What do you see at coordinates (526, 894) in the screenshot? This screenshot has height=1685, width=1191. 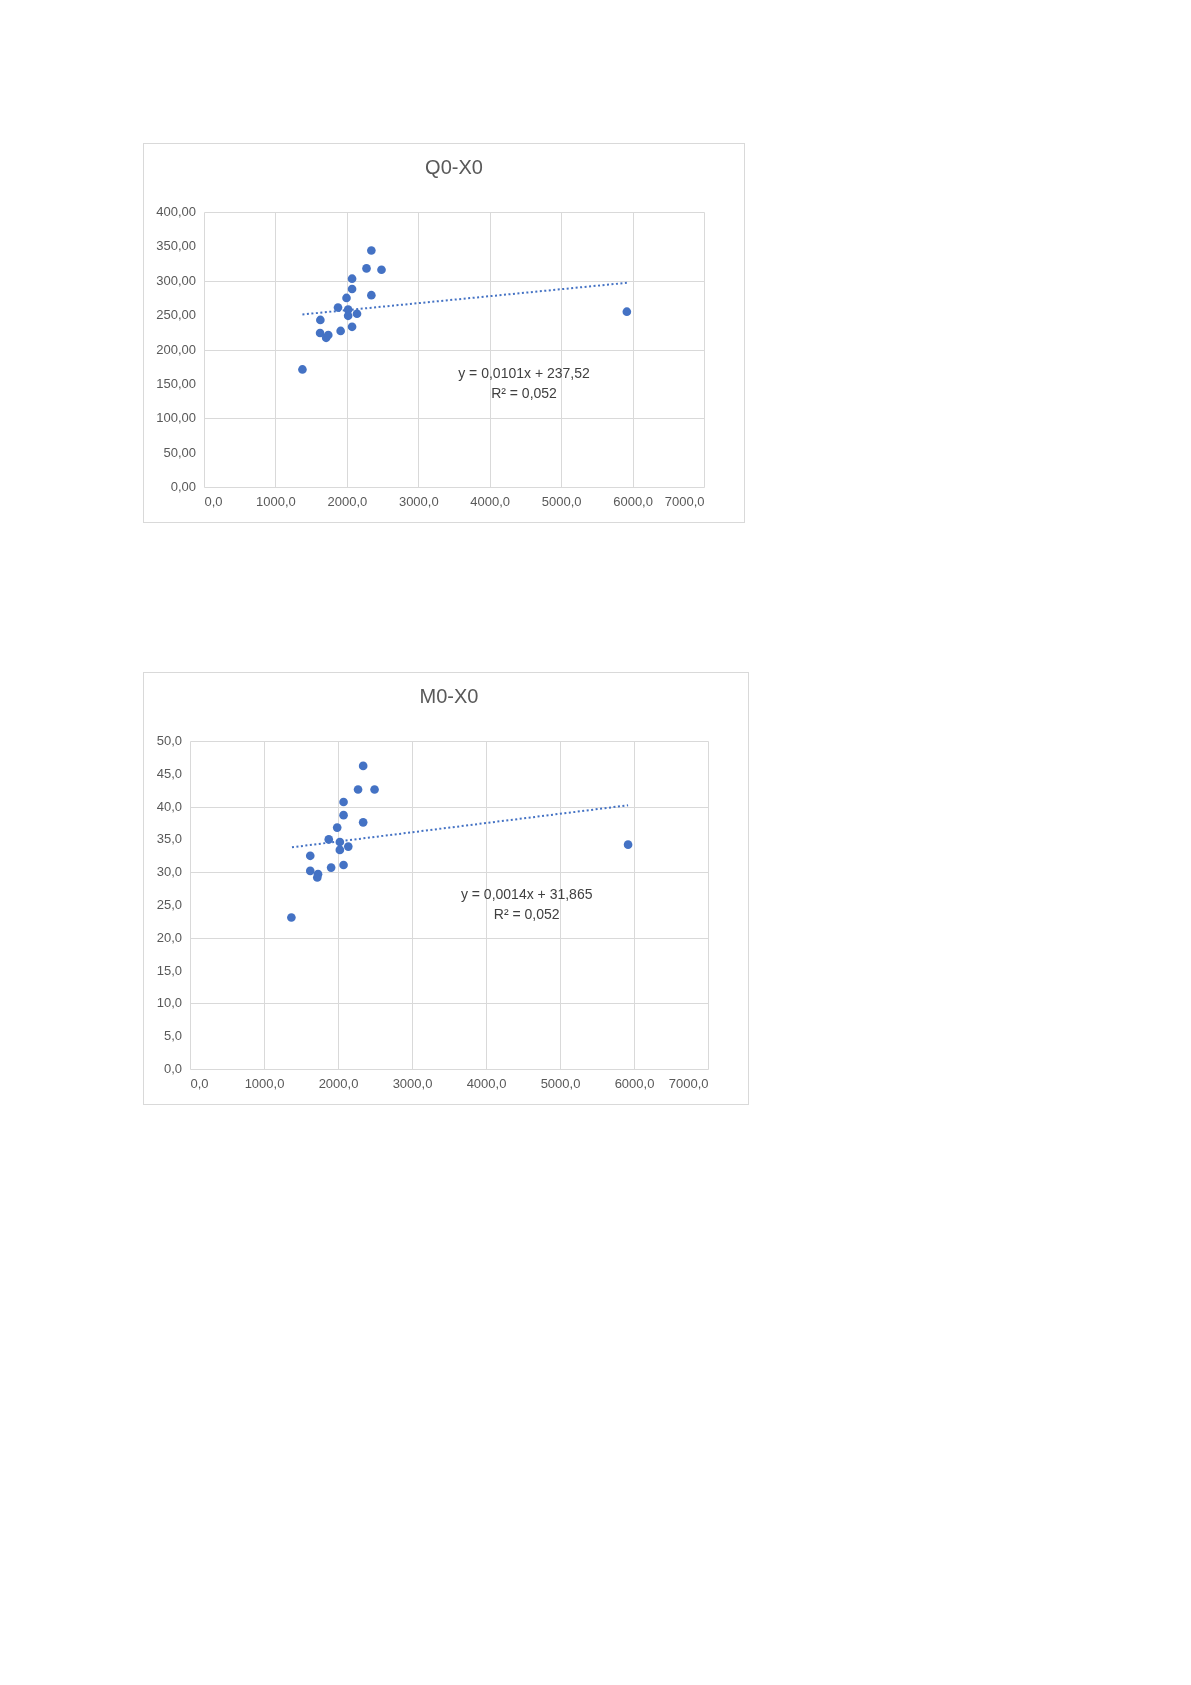 I see `annotation: y = 0,0014x + 31,865` at bounding box center [526, 894].